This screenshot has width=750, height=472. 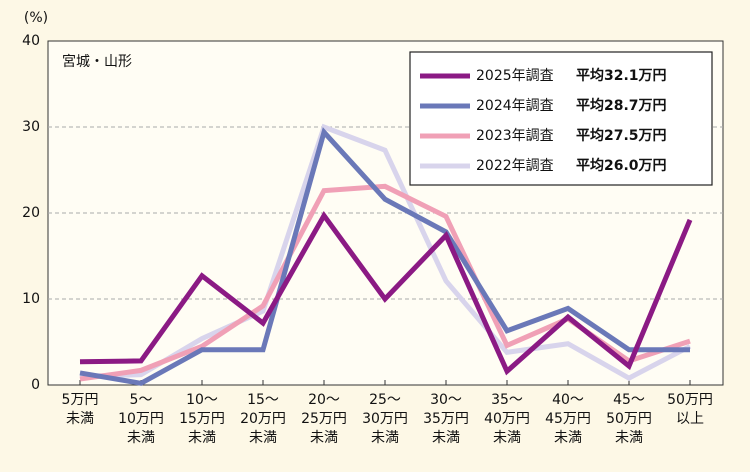 I want to click on legend-average: 平均27.5万円, so click(x=621, y=135).